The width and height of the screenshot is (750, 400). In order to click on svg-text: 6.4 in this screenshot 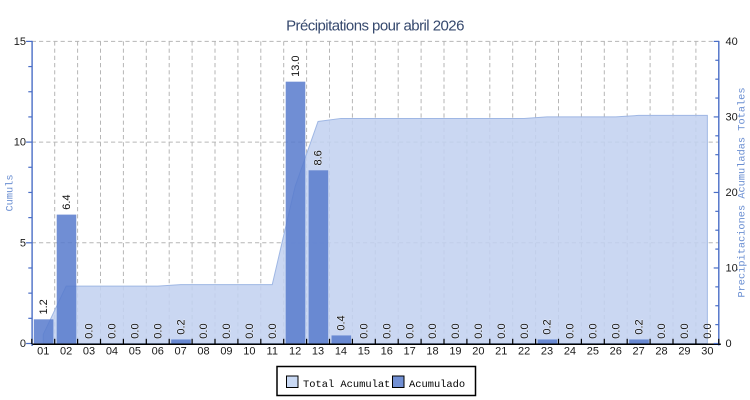, I will do `click(67, 202)`.